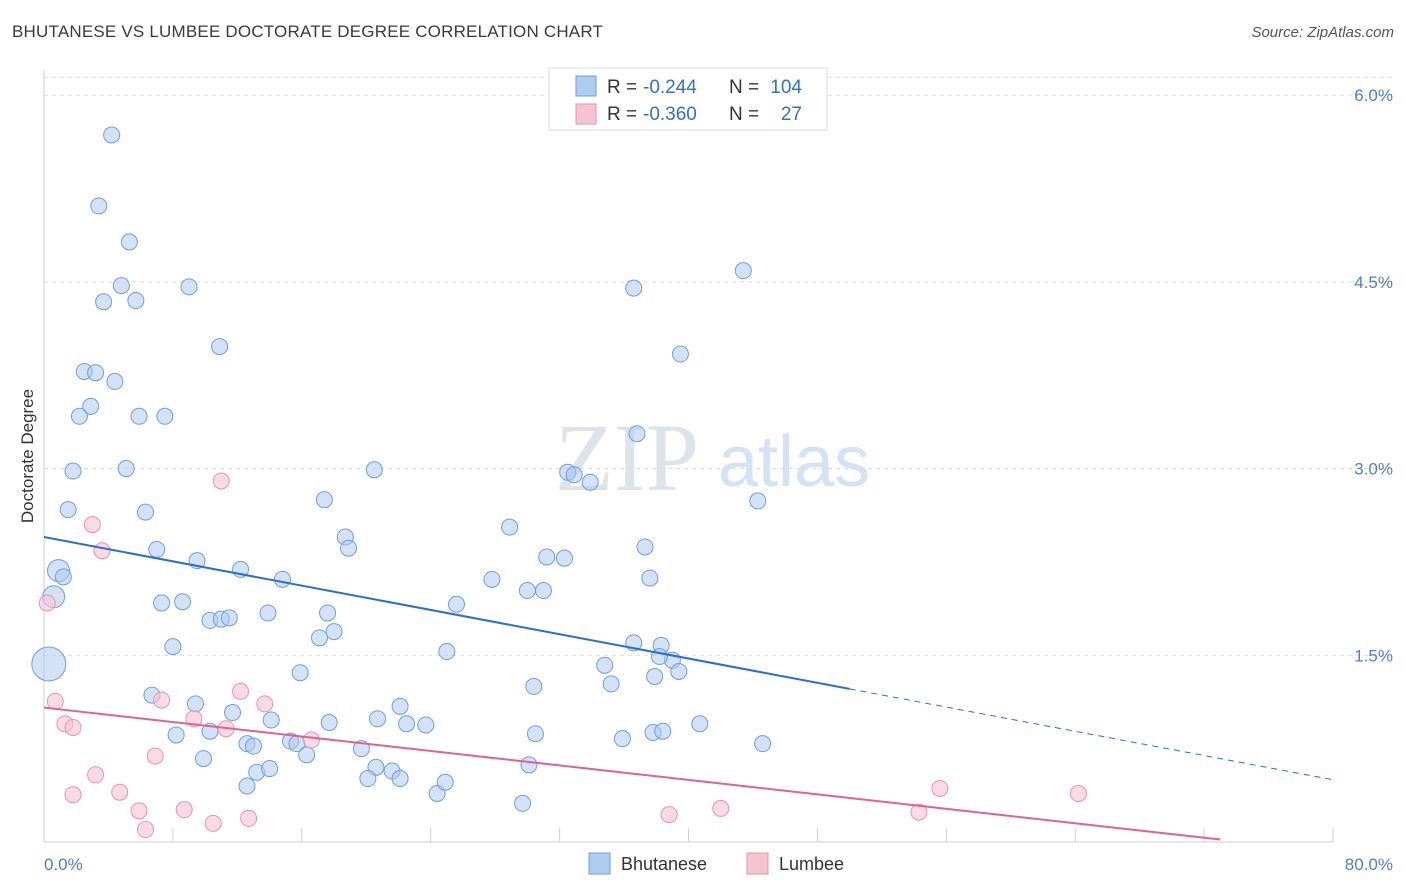 Image resolution: width=1406 pixels, height=892 pixels. What do you see at coordinates (794, 462) in the screenshot?
I see `watermark-atlas: atlas` at bounding box center [794, 462].